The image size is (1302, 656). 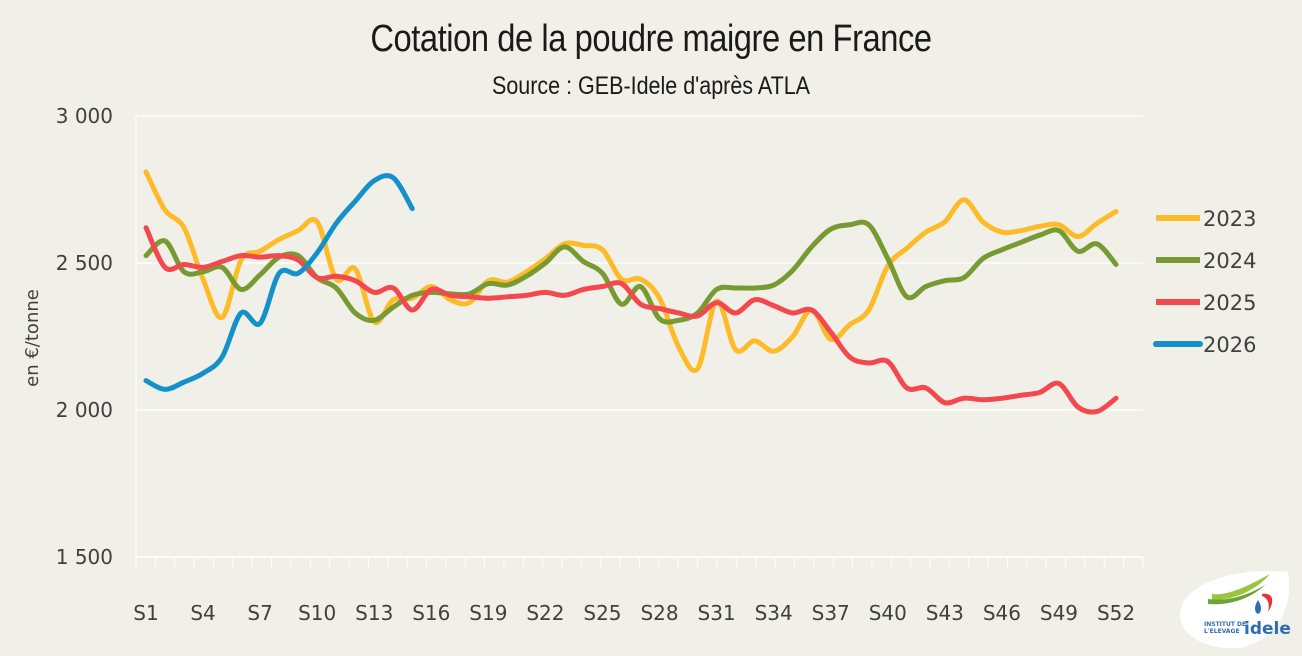 I want to click on y-tick-labels: 1 500 2 000 2 500 3 000, so click(x=84, y=336).